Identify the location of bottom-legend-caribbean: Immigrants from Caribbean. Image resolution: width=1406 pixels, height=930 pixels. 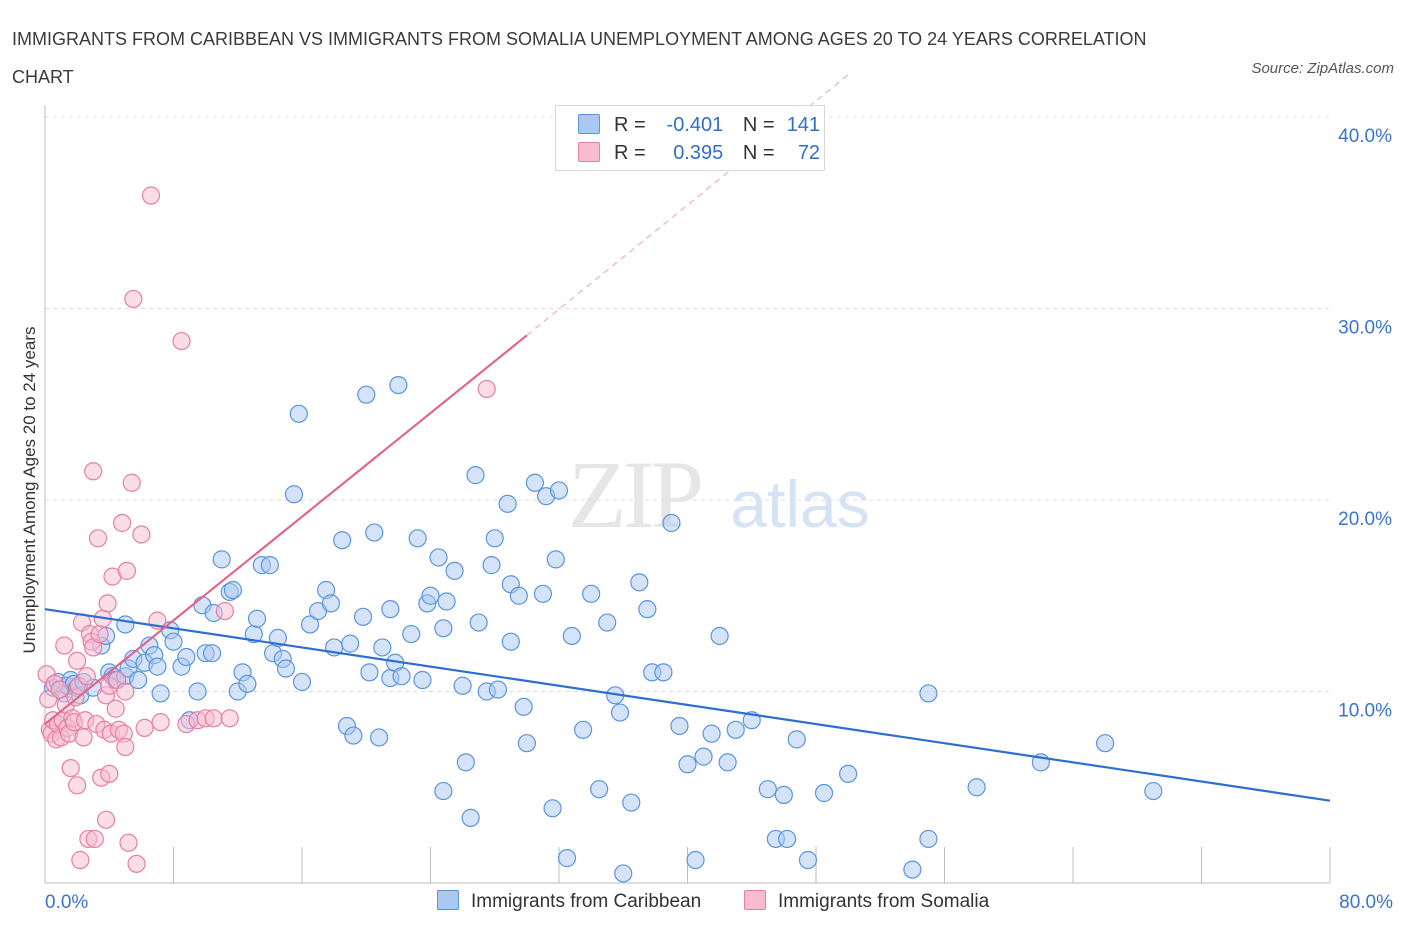
(569, 901).